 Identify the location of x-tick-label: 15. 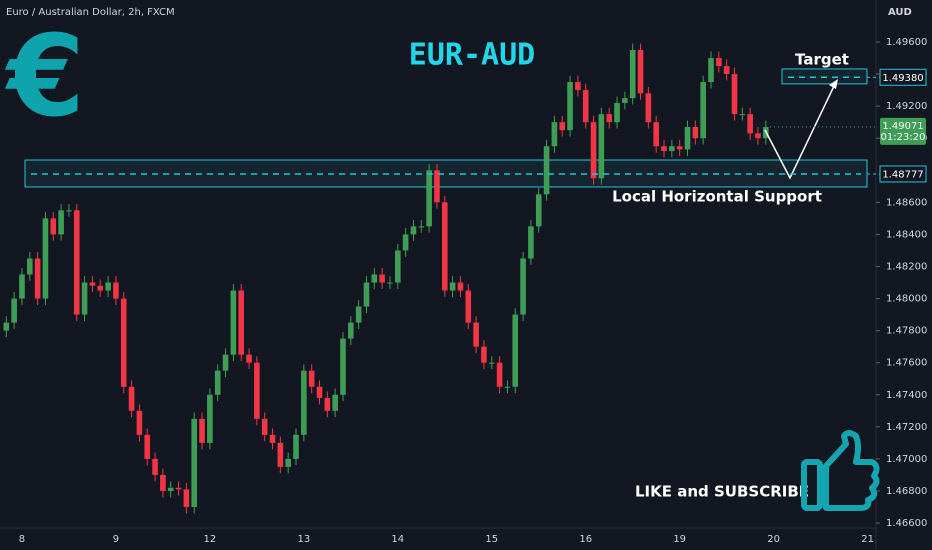
(491, 539).